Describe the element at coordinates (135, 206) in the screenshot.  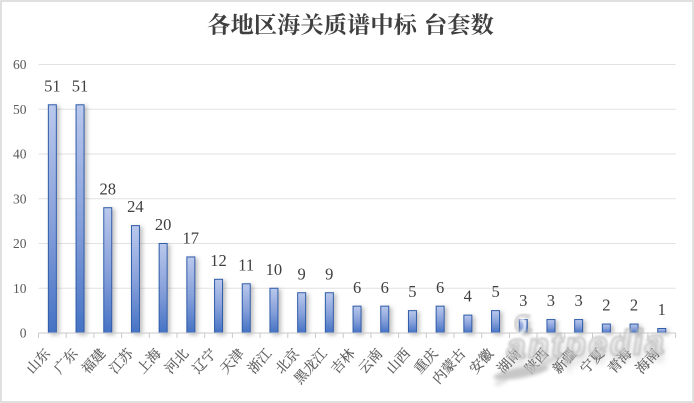
I see `svg-text: 24` at that location.